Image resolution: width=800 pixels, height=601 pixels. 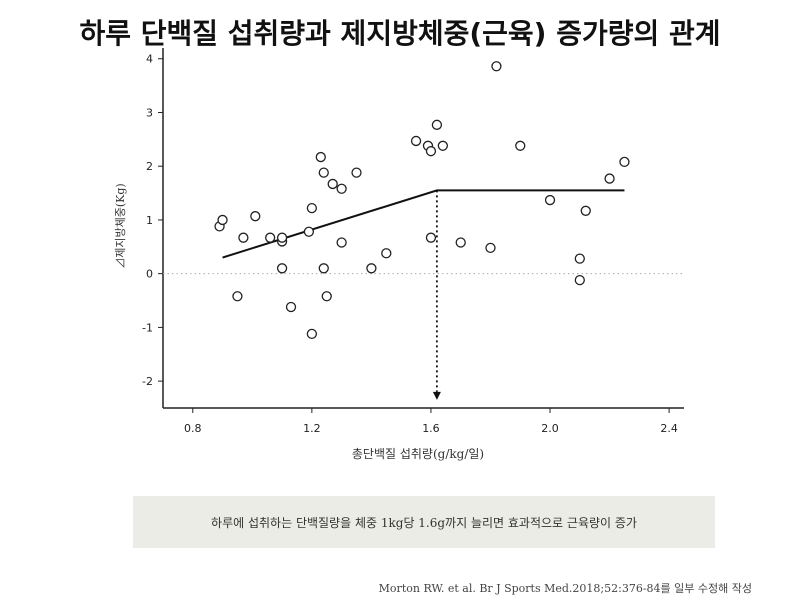 What do you see at coordinates (120, 225) in the screenshot?
I see `y-axis-label: ⊿제지방체중(Kg)` at bounding box center [120, 225].